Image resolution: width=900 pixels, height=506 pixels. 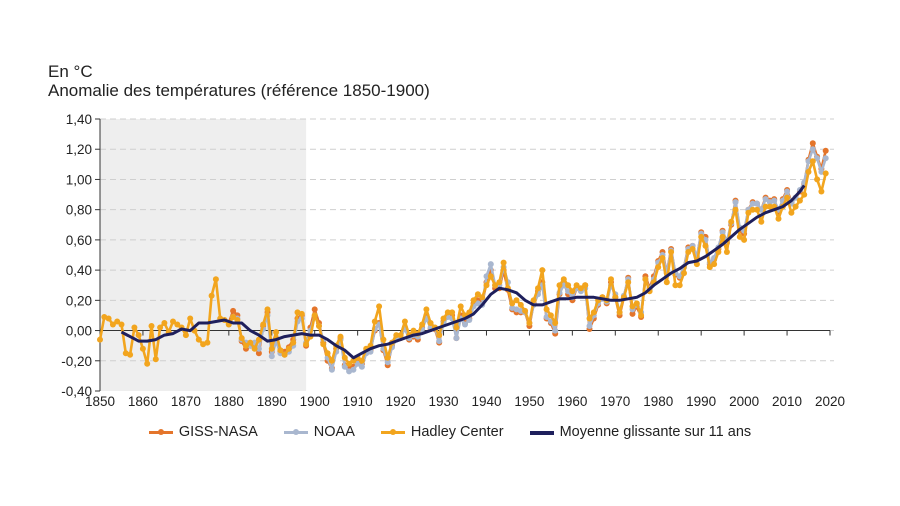 I want to click on legend-item-noaa: NOAA, so click(x=319, y=432).